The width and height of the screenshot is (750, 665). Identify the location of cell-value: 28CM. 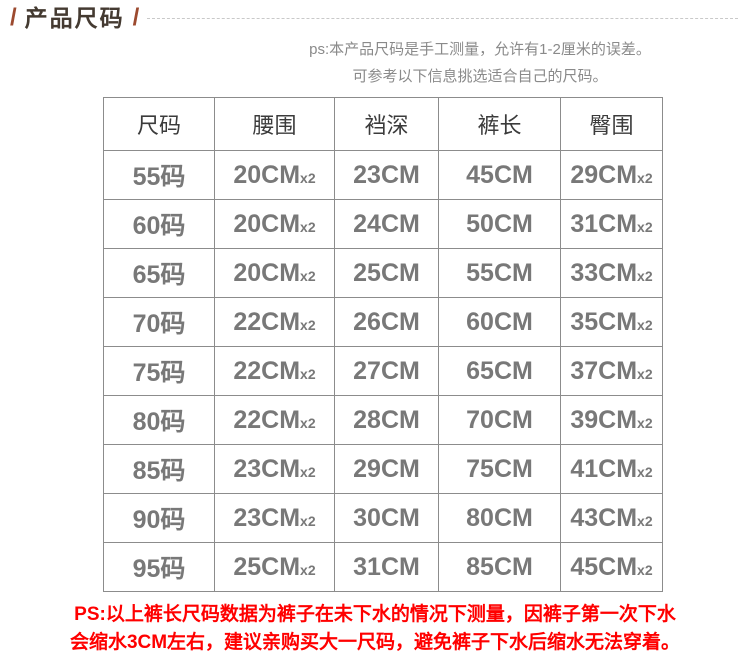
(386, 419).